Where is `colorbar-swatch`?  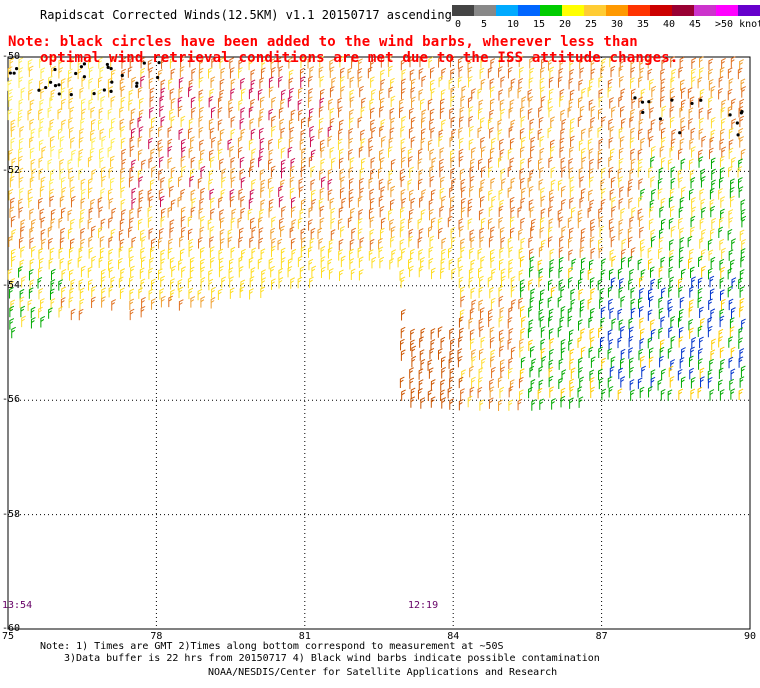
colorbar-swatch is located at coordinates (485, 10).